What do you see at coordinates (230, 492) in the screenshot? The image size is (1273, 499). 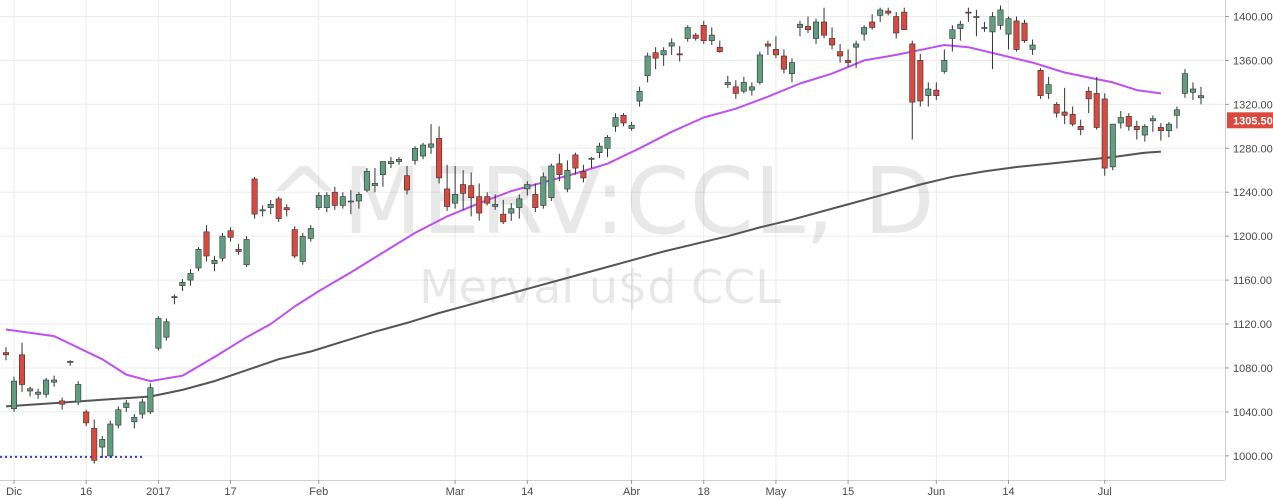 I see `x-tick-label: 17` at bounding box center [230, 492].